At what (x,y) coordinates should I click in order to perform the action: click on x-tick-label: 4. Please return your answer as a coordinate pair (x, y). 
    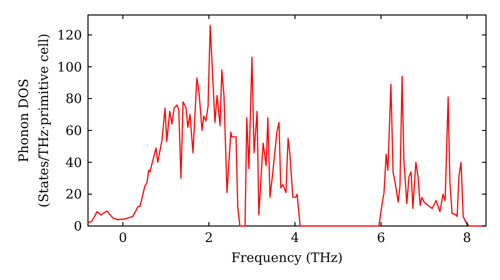
    Looking at the image, I should click on (295, 238).